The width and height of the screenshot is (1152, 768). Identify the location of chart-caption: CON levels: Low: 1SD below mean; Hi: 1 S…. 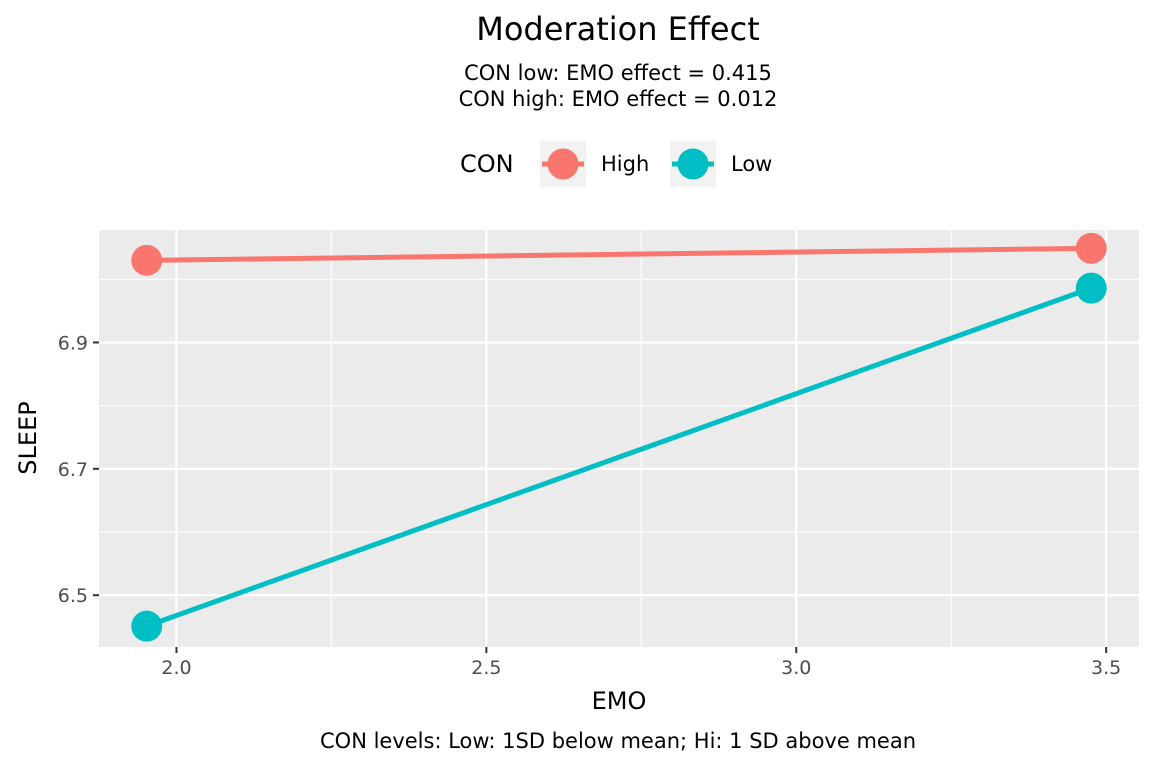
(618, 741).